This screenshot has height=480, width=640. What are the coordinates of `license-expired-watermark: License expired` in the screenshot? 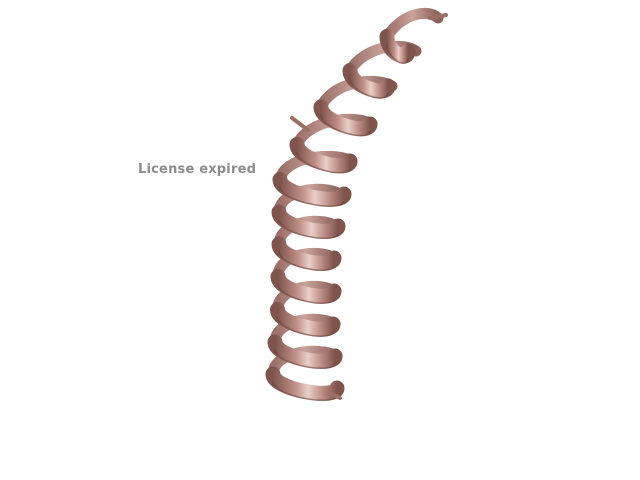 It's located at (197, 169).